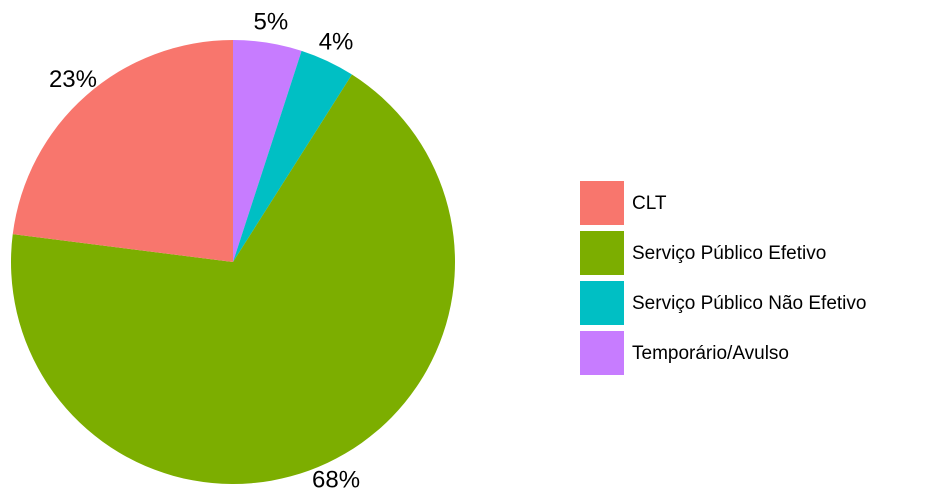 The height and width of the screenshot is (492, 936). I want to click on slice-label: 68%, so click(336, 479).